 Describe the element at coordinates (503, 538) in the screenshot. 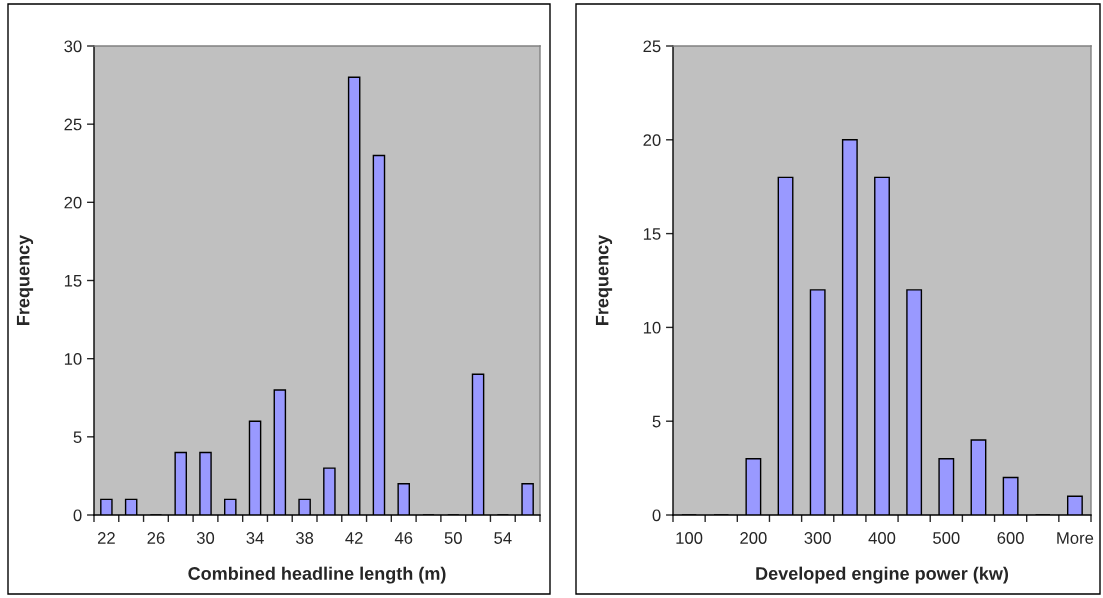

I see `x-tick-label: 54` at that location.